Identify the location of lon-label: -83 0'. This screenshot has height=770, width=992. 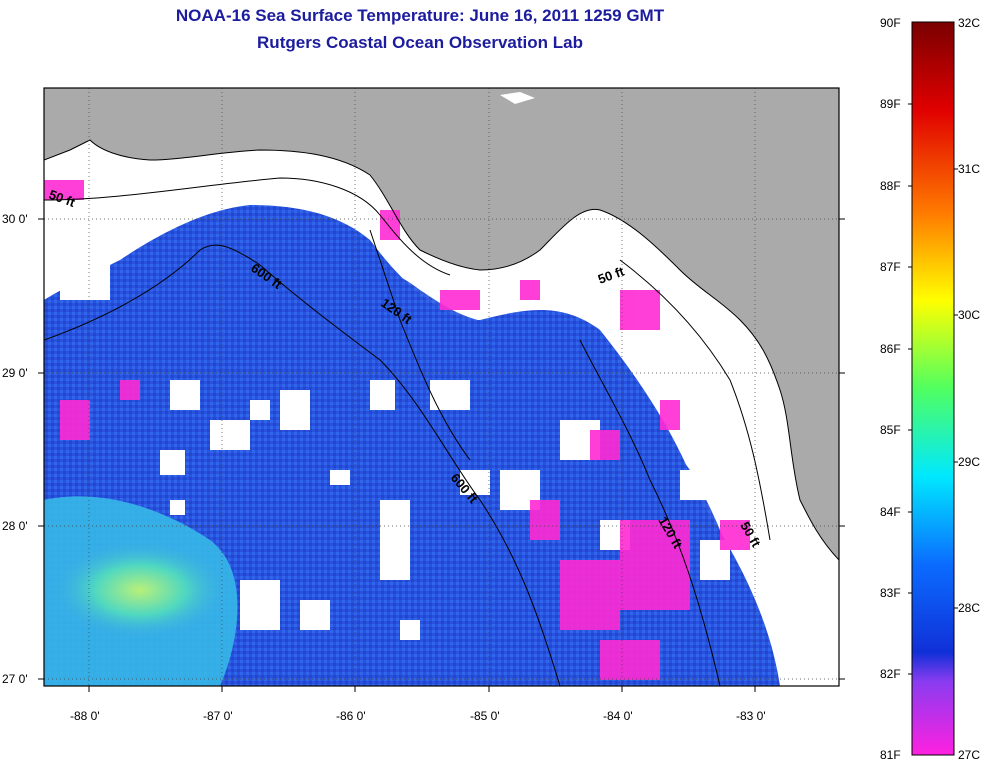
(751, 716).